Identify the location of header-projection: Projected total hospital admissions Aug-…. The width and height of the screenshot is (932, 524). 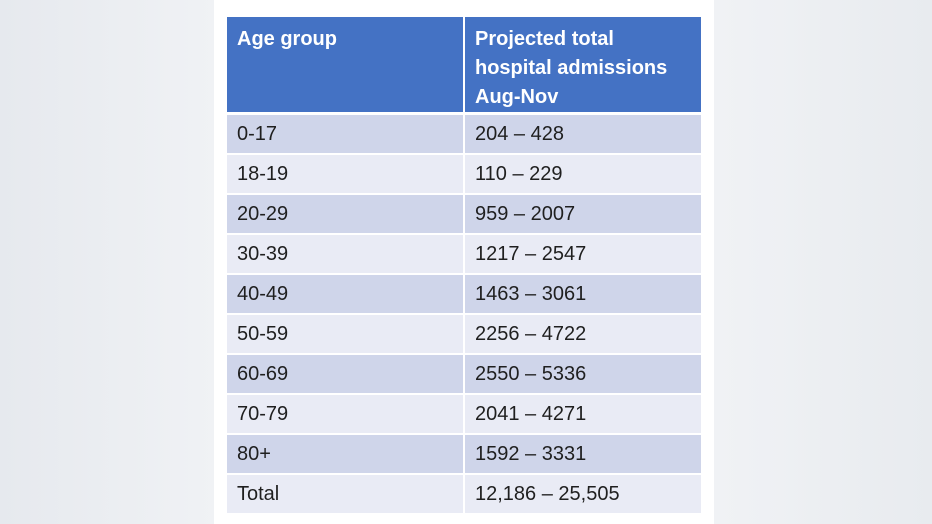
(582, 66).